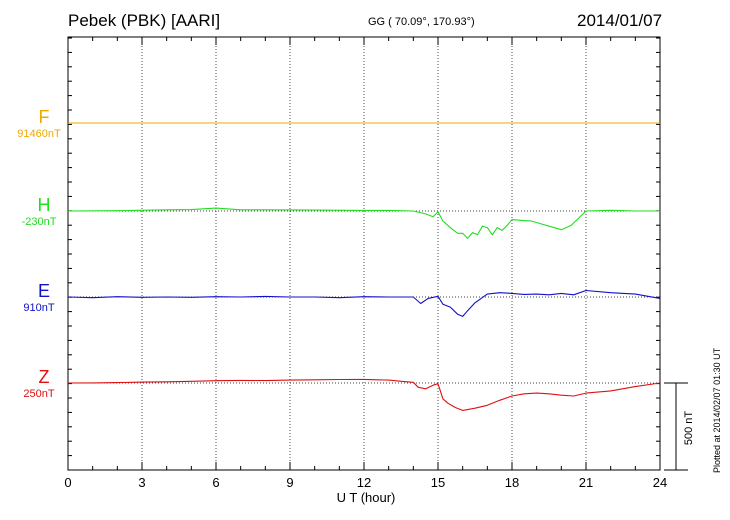 This screenshot has height=520, width=730. What do you see at coordinates (215, 482) in the screenshot?
I see `x-tick-label: 6` at bounding box center [215, 482].